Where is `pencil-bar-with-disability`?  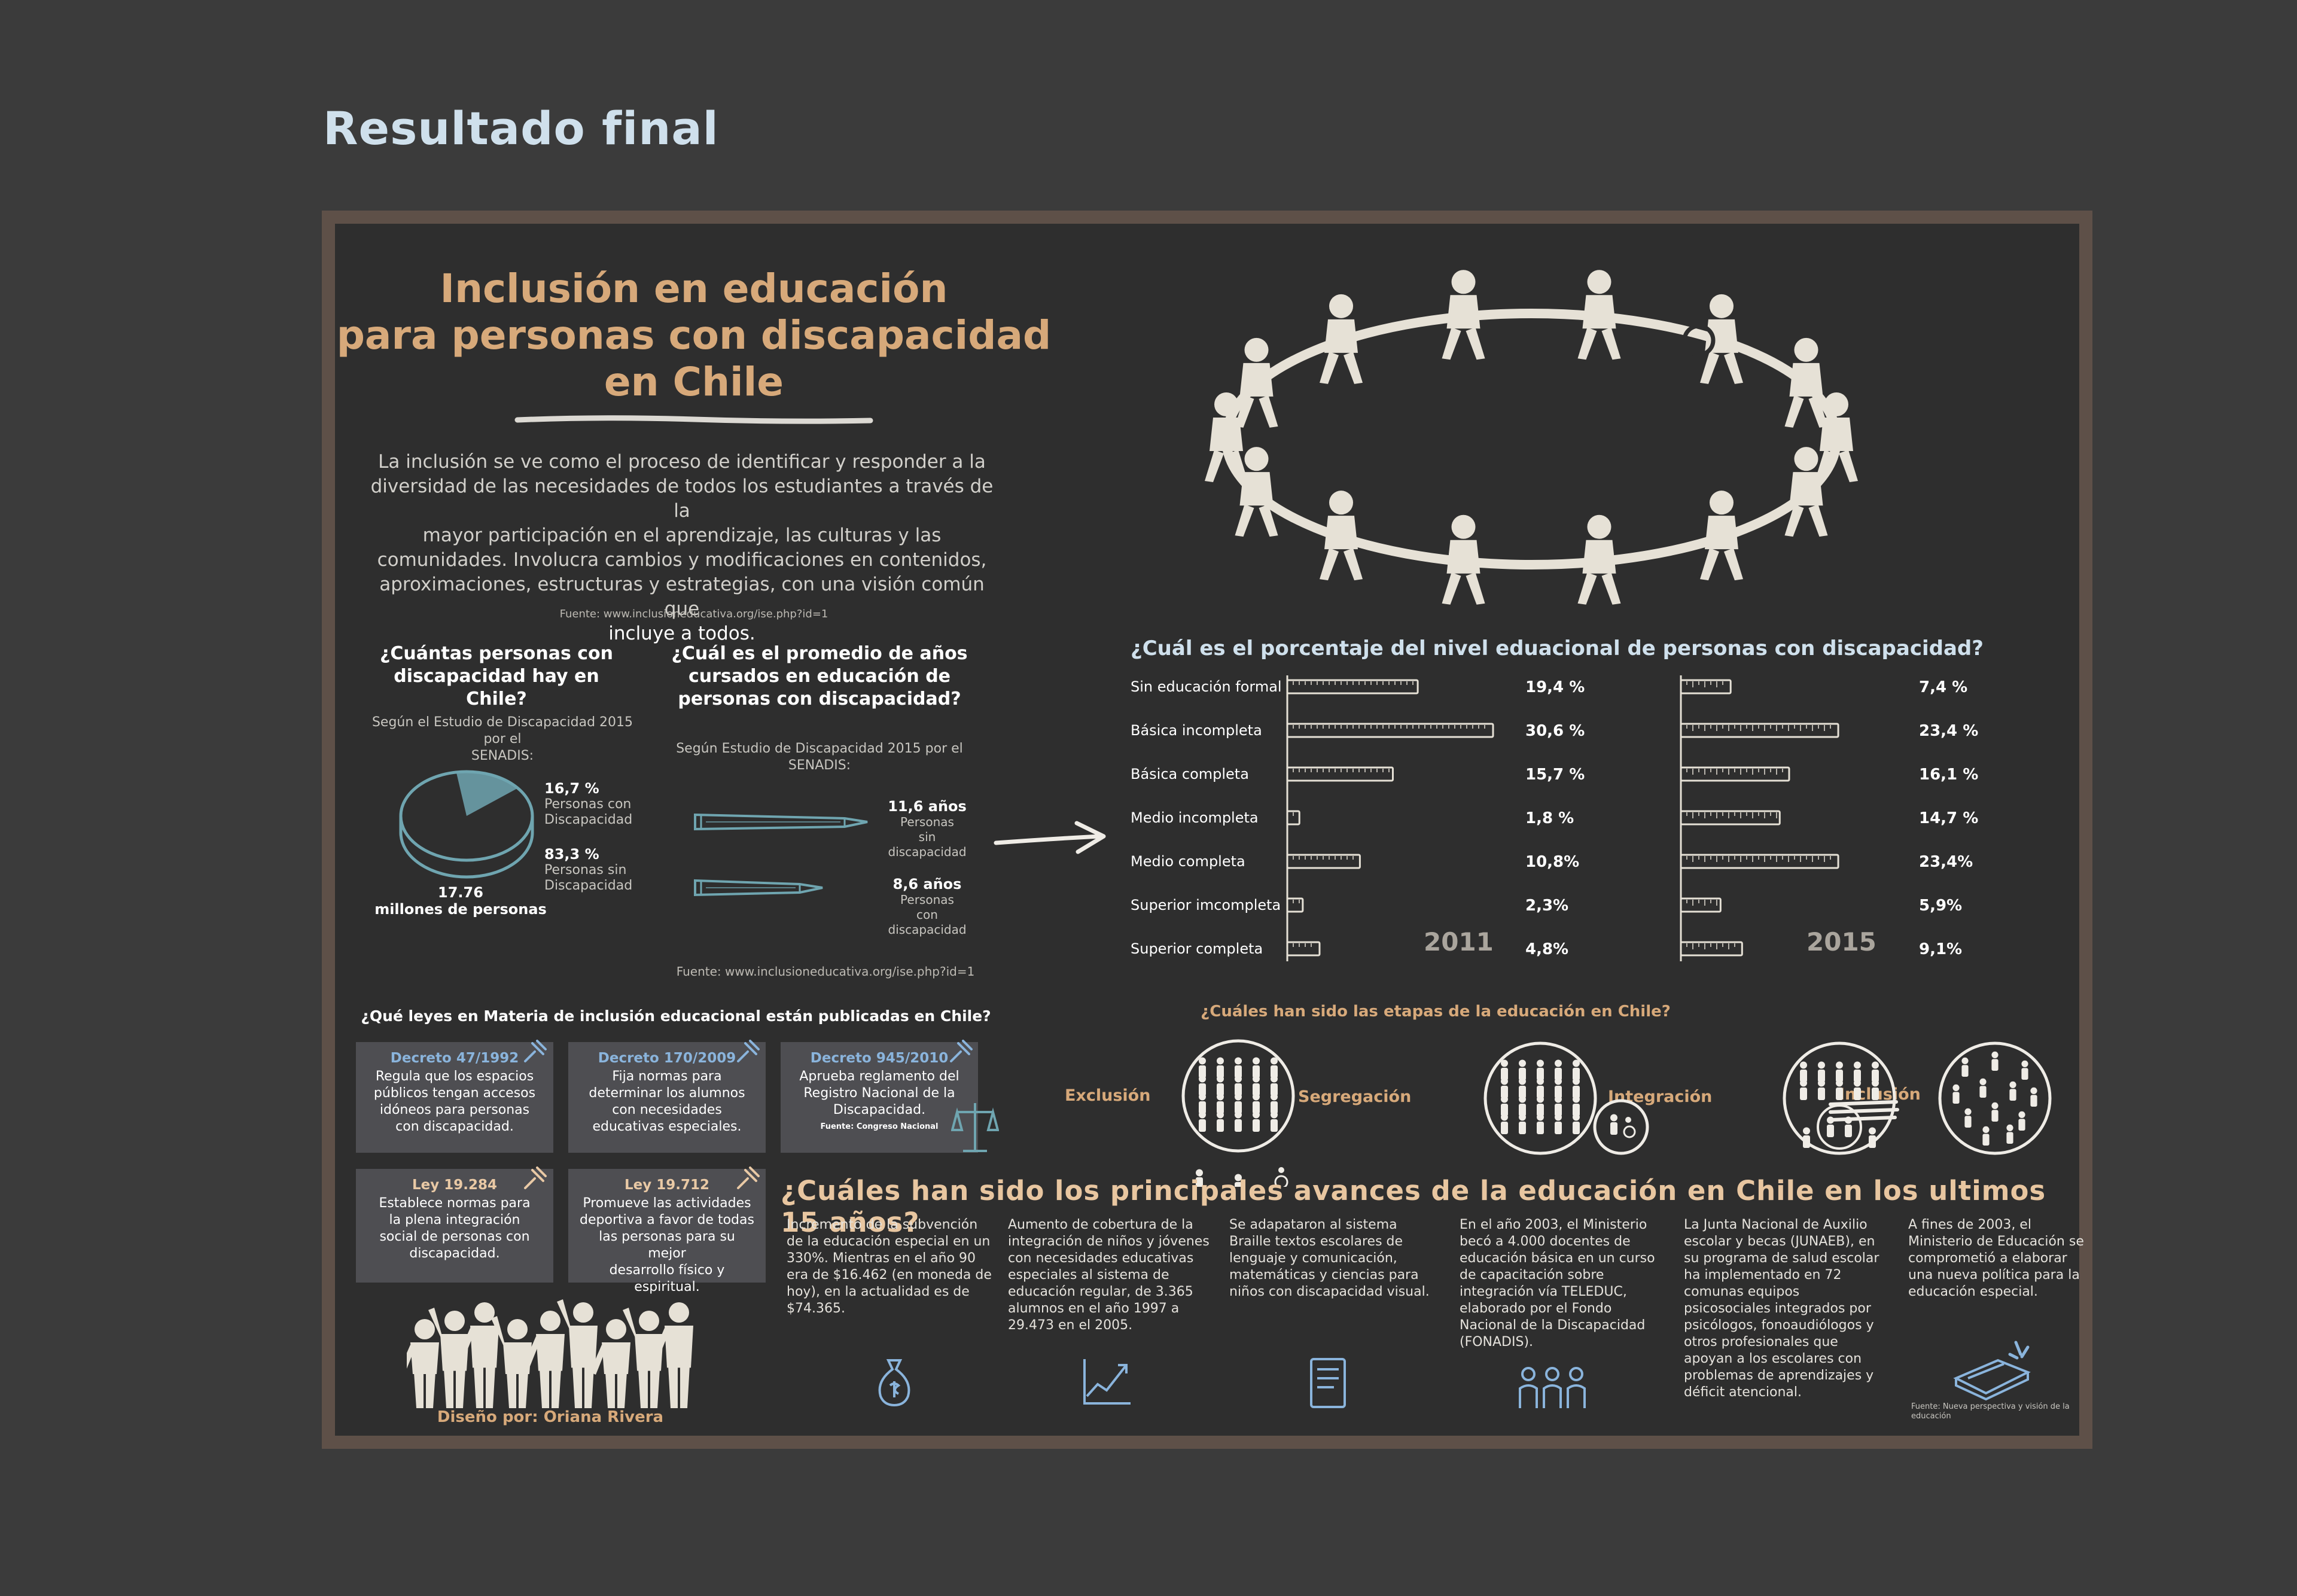
pencil-bar-with-disability is located at coordinates (758, 888).